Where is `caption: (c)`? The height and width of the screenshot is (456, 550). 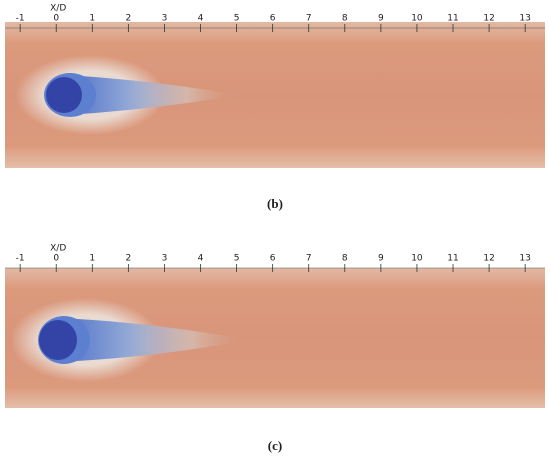 caption: (c) is located at coordinates (275, 445).